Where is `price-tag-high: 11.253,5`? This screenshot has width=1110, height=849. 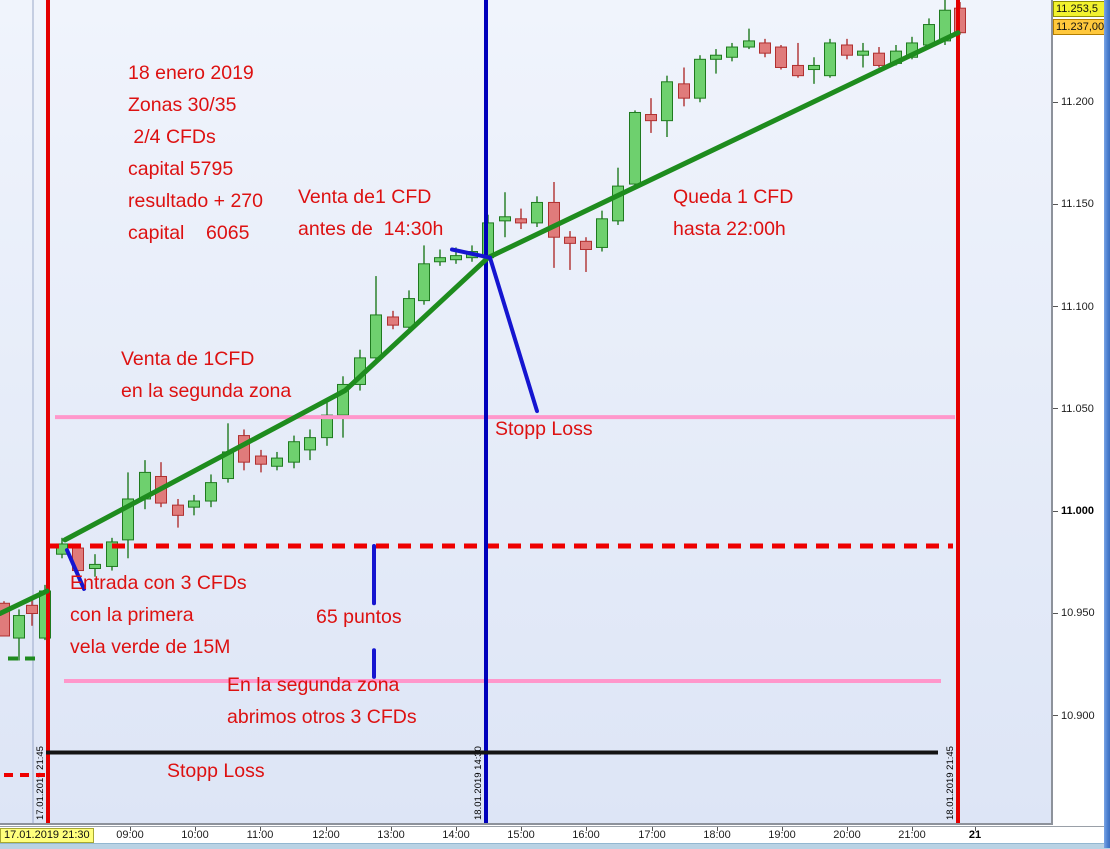
price-tag-high: 11.253,5 is located at coordinates (1079, 9).